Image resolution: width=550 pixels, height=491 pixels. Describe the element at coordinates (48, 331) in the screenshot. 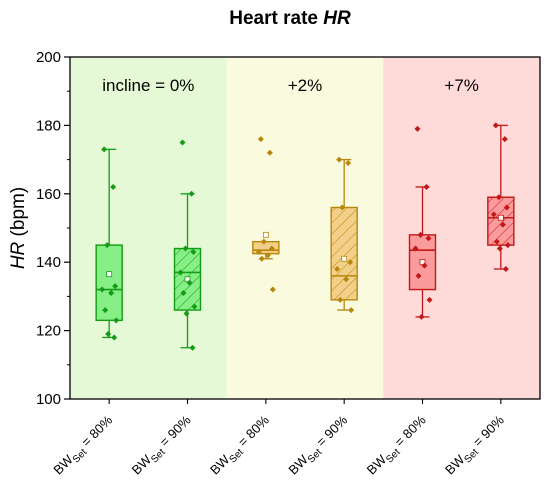

I see `y-tick-label: 120` at that location.